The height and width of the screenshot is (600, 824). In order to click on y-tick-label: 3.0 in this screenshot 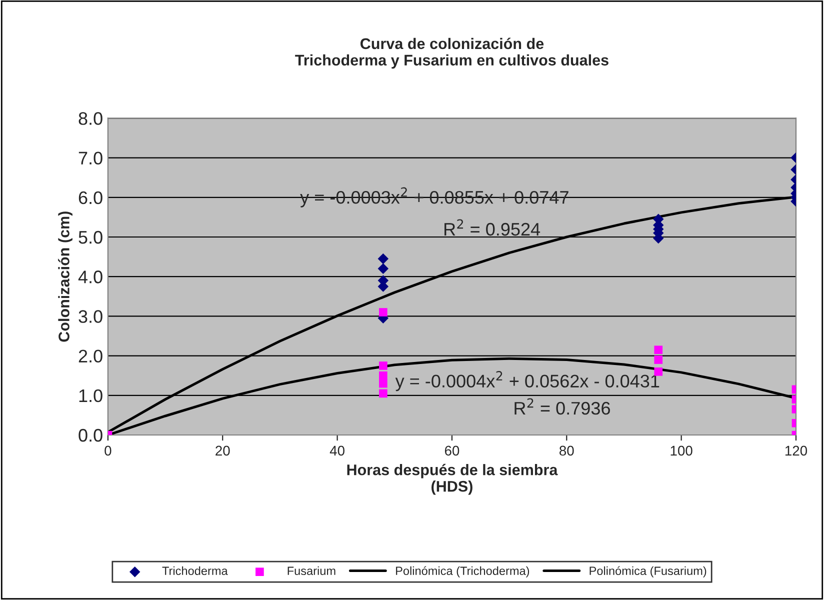, I will do `click(90, 316)`.